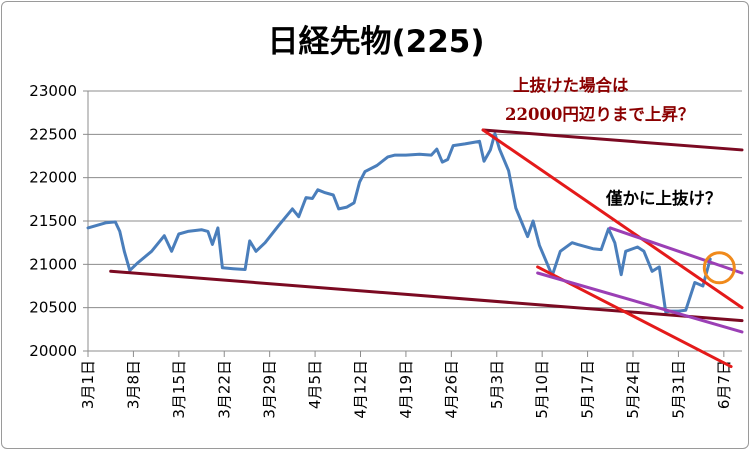  I want to click on x-tick-label-1: 3月8日, so click(133, 384).